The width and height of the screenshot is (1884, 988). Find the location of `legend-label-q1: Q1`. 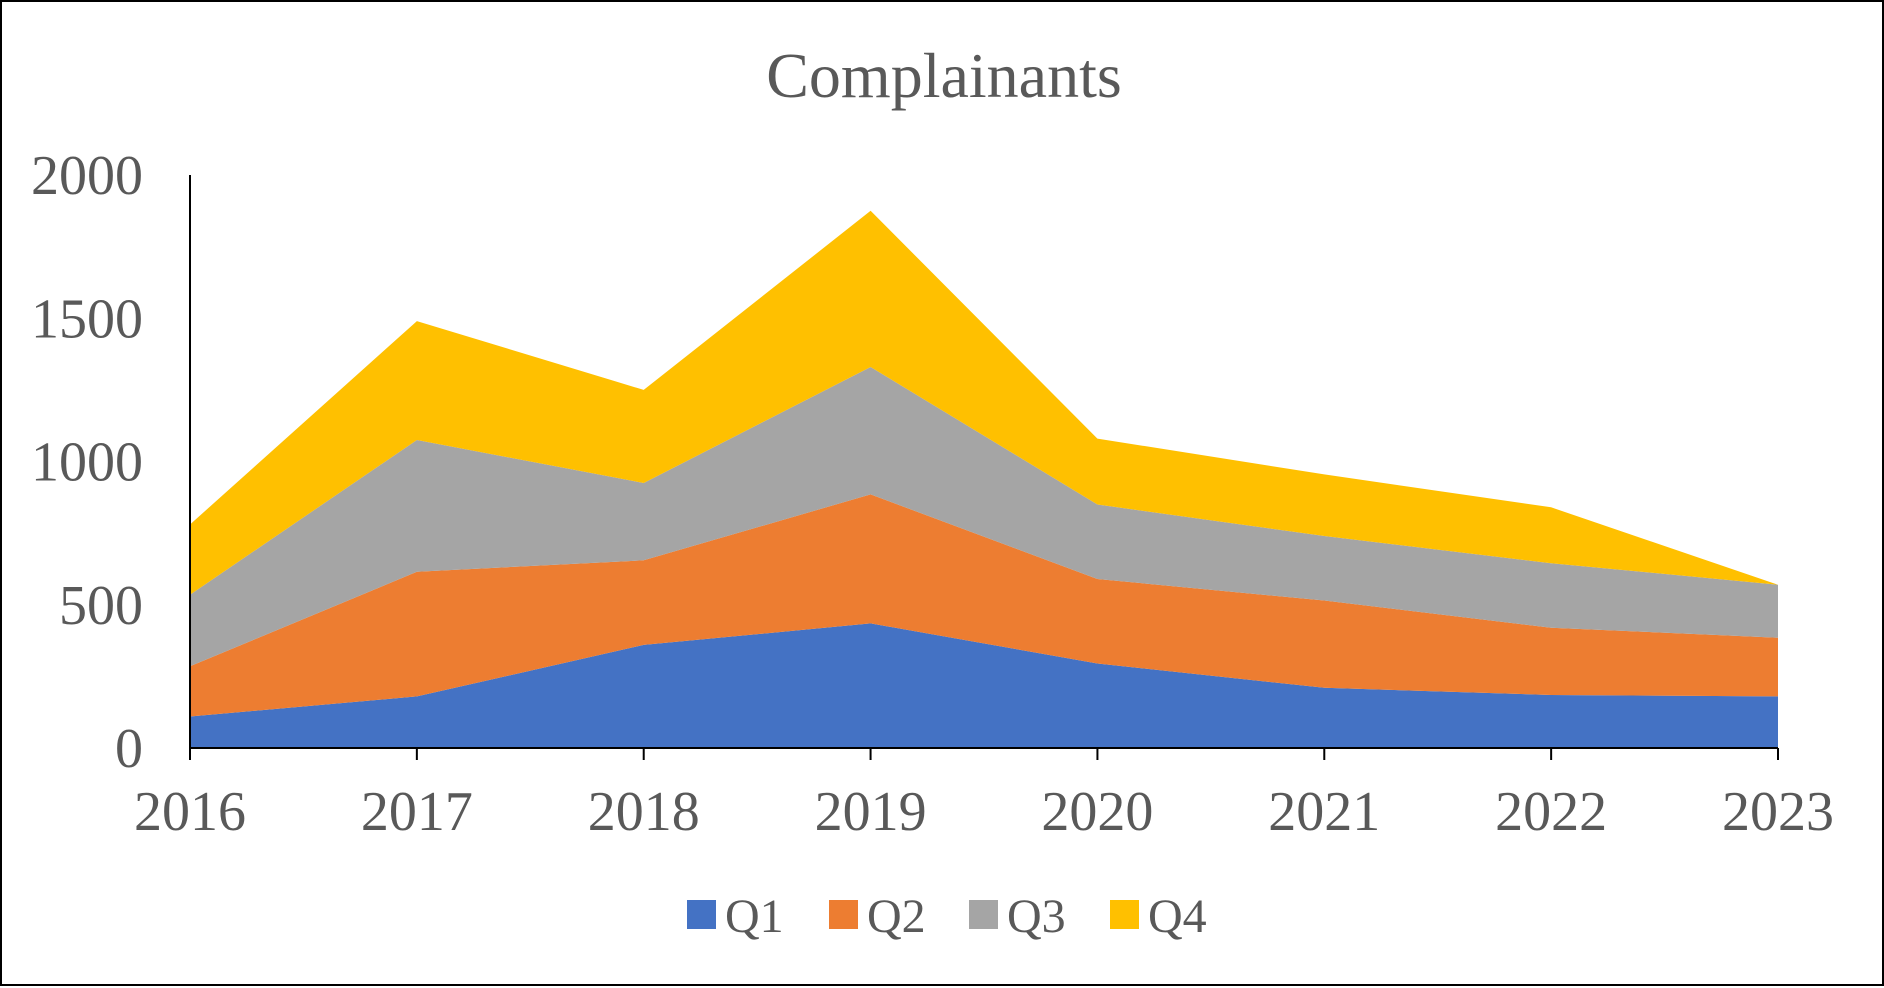

legend-label-q1: Q1 is located at coordinates (754, 916).